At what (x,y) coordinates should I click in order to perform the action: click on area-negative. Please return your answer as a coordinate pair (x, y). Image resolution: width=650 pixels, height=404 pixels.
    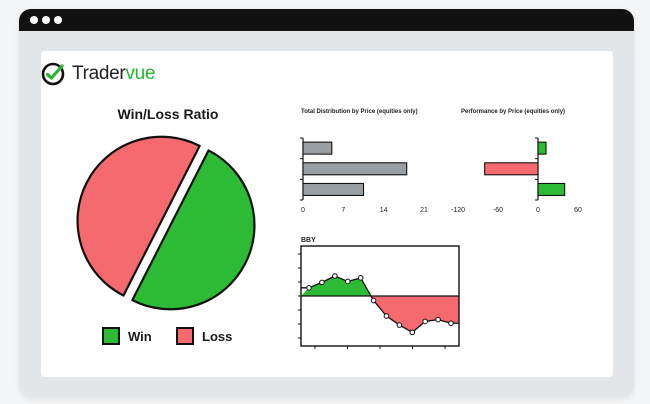
    Looking at the image, I should click on (380, 314).